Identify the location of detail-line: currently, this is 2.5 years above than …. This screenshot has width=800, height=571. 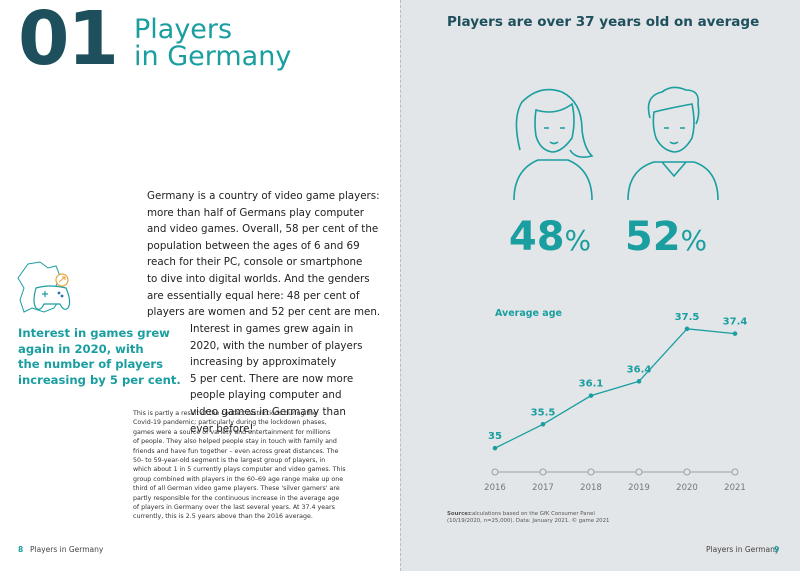
(223, 517).